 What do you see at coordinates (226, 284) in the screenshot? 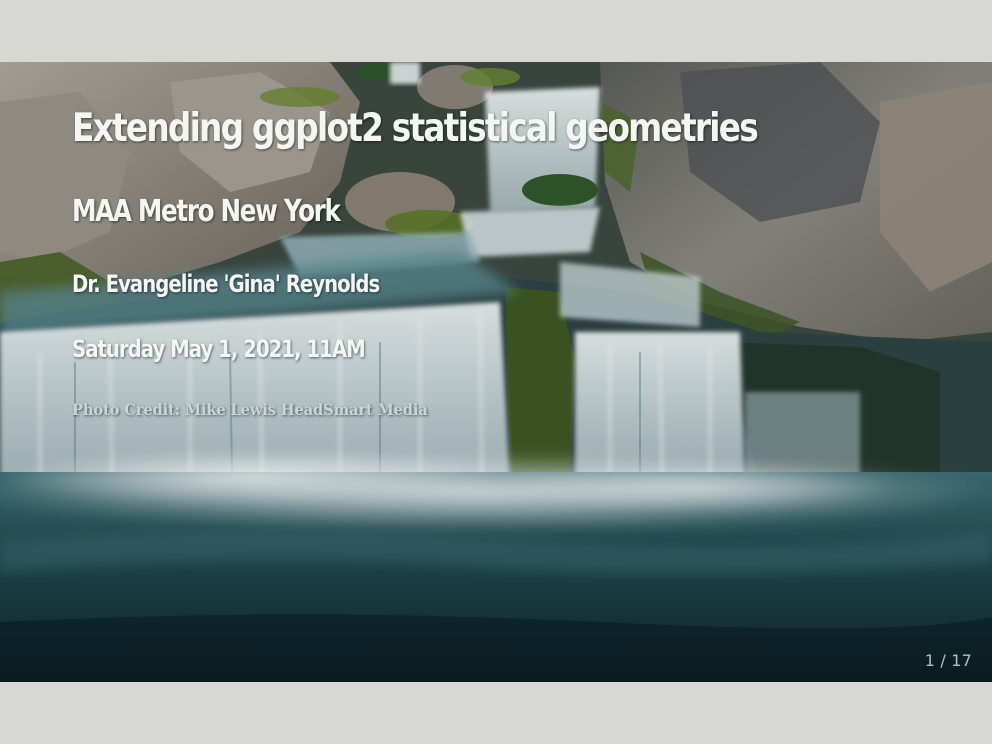
I see `slide-author: Dr. Evangeline 'Gina' Reynolds` at bounding box center [226, 284].